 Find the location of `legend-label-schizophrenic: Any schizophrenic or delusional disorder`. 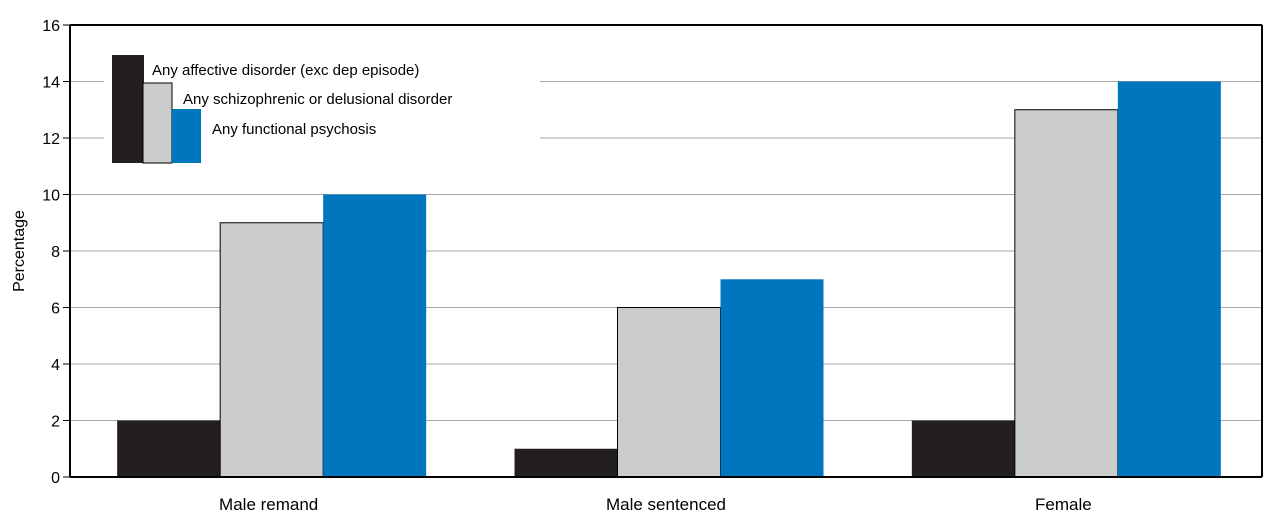

legend-label-schizophrenic: Any schizophrenic or delusional disorder is located at coordinates (317, 99).